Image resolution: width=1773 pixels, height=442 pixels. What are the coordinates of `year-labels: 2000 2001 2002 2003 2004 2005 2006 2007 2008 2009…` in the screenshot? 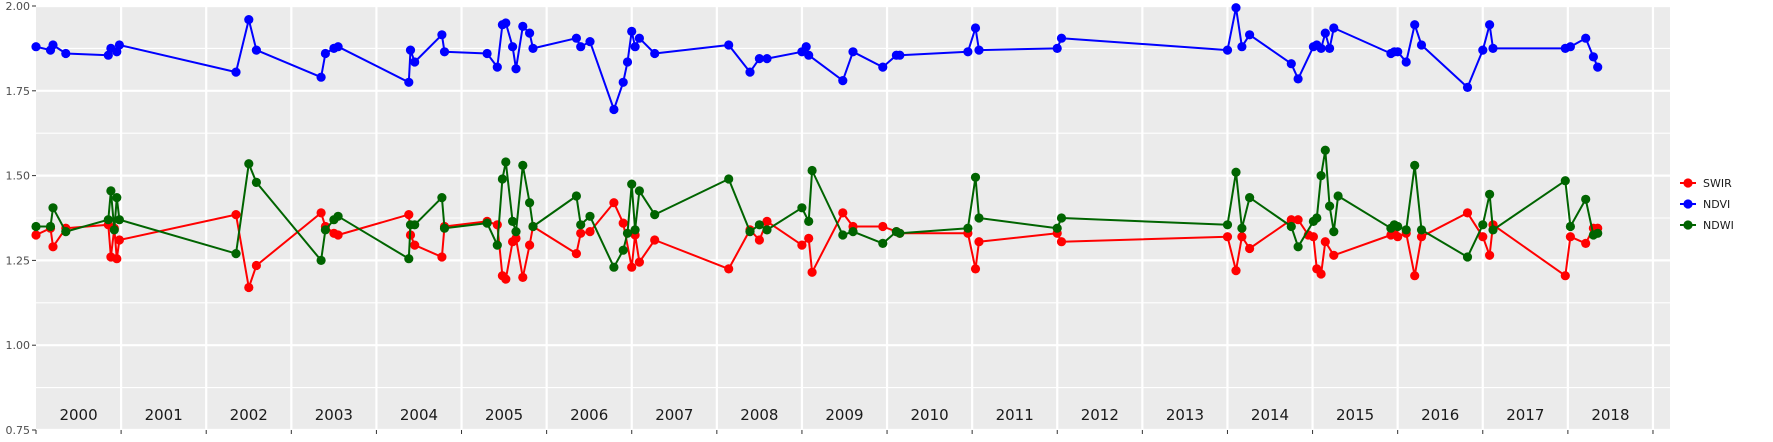 It's located at (844, 415).